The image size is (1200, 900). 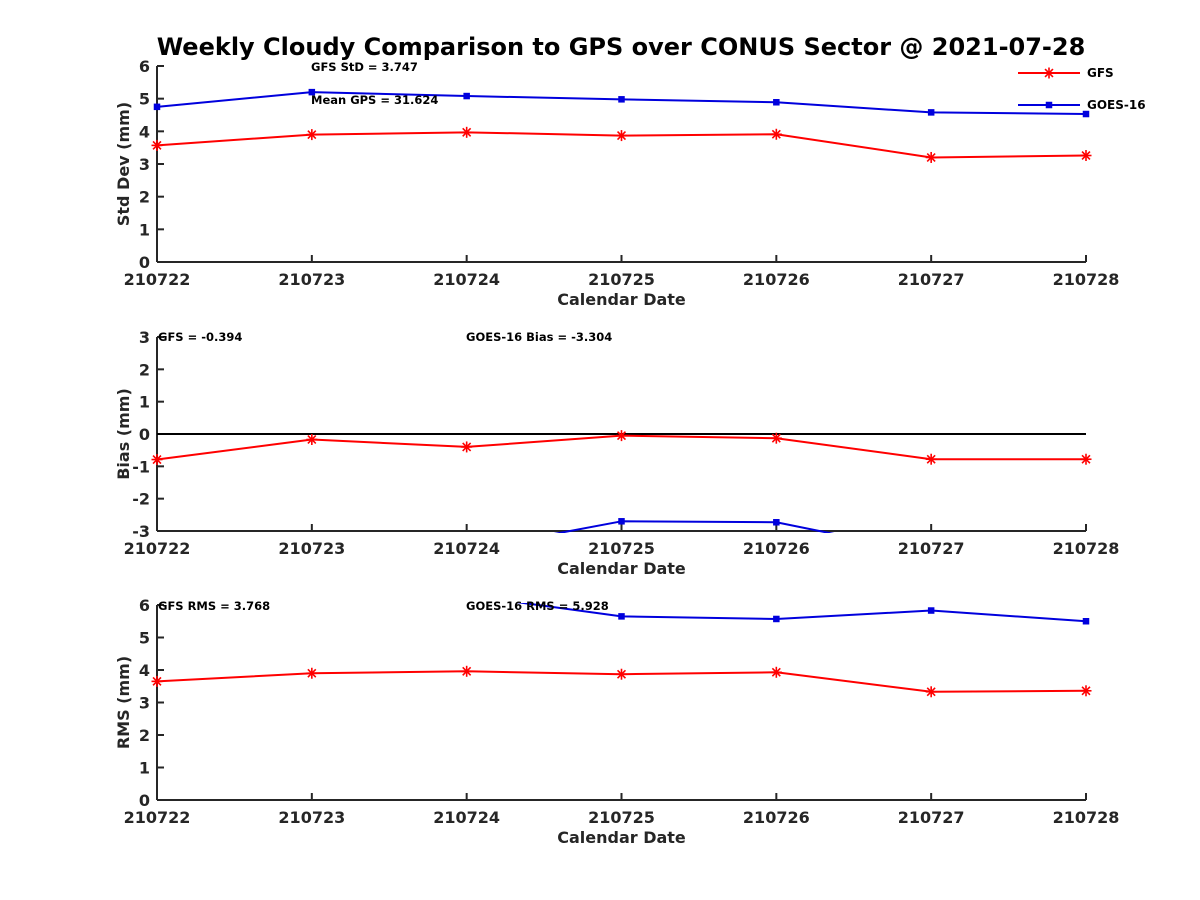 I want to click on annotation-text: GFS = -0.394, so click(x=200, y=337).